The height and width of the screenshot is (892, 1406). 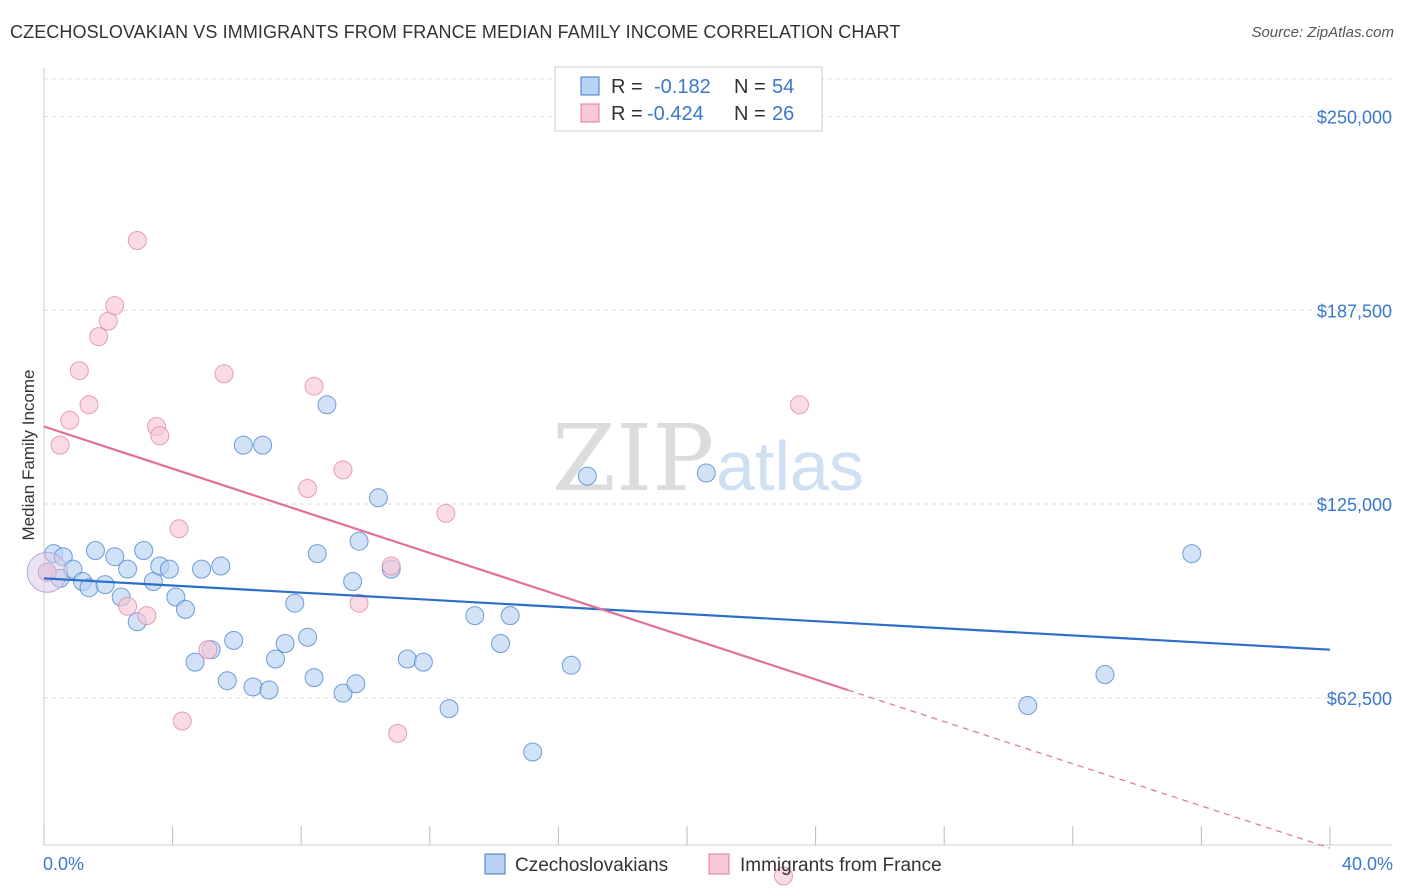 What do you see at coordinates (675, 114) in the screenshot?
I see `legend-r-value: -0.424` at bounding box center [675, 114].